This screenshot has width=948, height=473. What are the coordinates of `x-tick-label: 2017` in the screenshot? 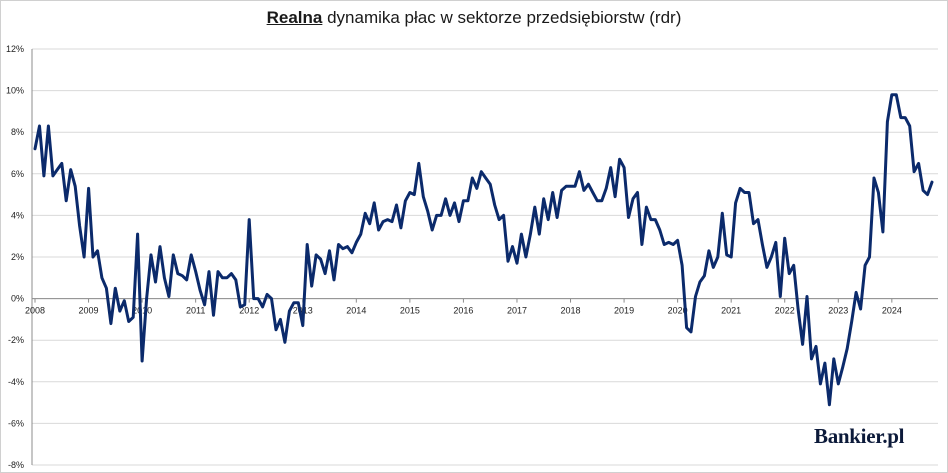 It's located at (517, 311).